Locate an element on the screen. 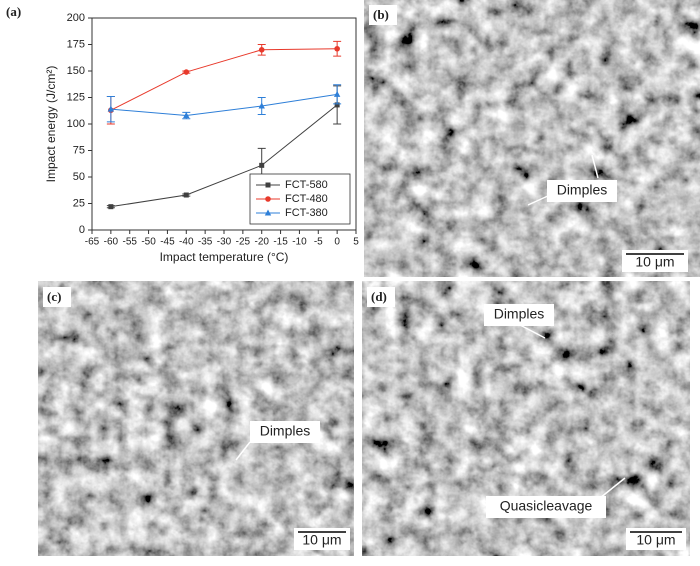  panel-label: (d) is located at coordinates (379, 296).